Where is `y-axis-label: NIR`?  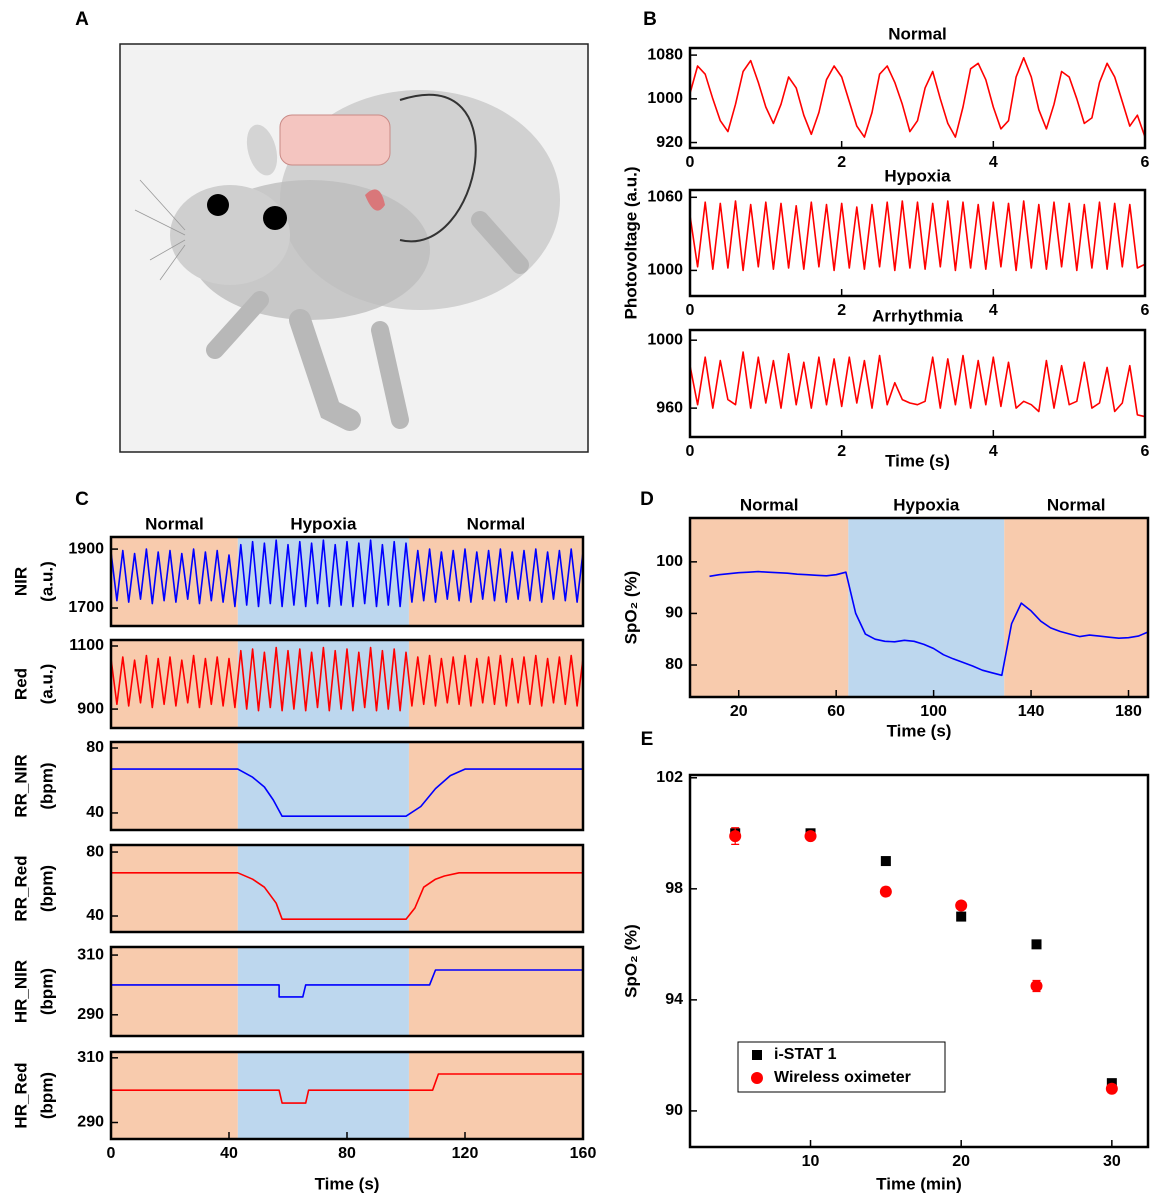 y-axis-label: NIR is located at coordinates (20, 581).